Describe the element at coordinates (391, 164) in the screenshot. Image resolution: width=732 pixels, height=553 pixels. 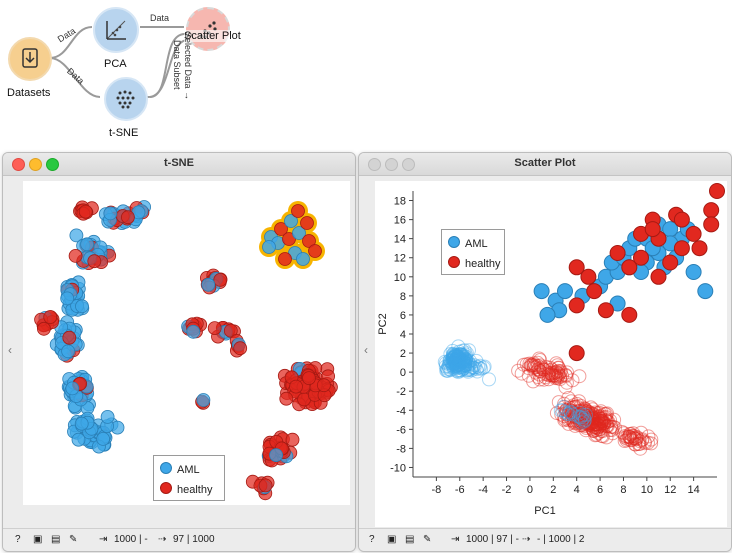
I see `minimize-button-inactive` at that location.